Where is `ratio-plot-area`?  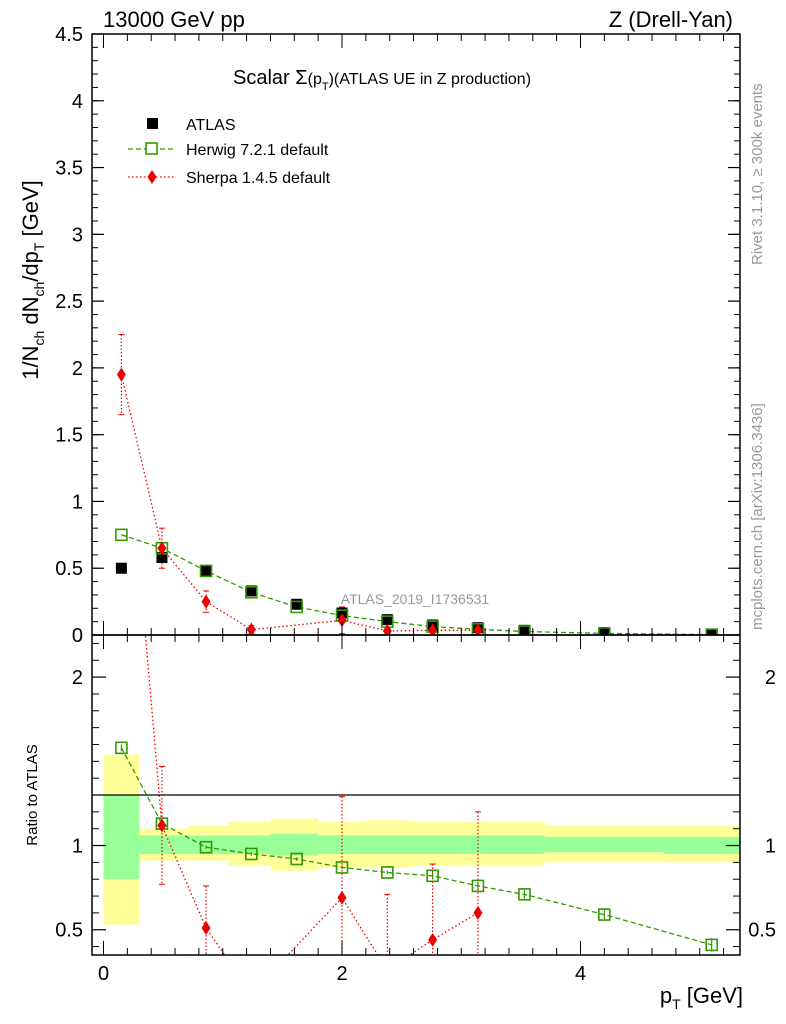 ratio-plot-area is located at coordinates (421, 839).